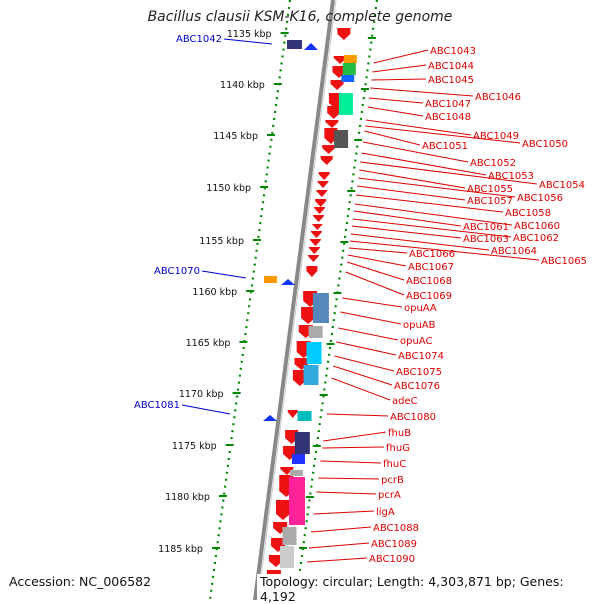 This screenshot has width=600, height=604. I want to click on gene-label: ABC1063, so click(486, 239).